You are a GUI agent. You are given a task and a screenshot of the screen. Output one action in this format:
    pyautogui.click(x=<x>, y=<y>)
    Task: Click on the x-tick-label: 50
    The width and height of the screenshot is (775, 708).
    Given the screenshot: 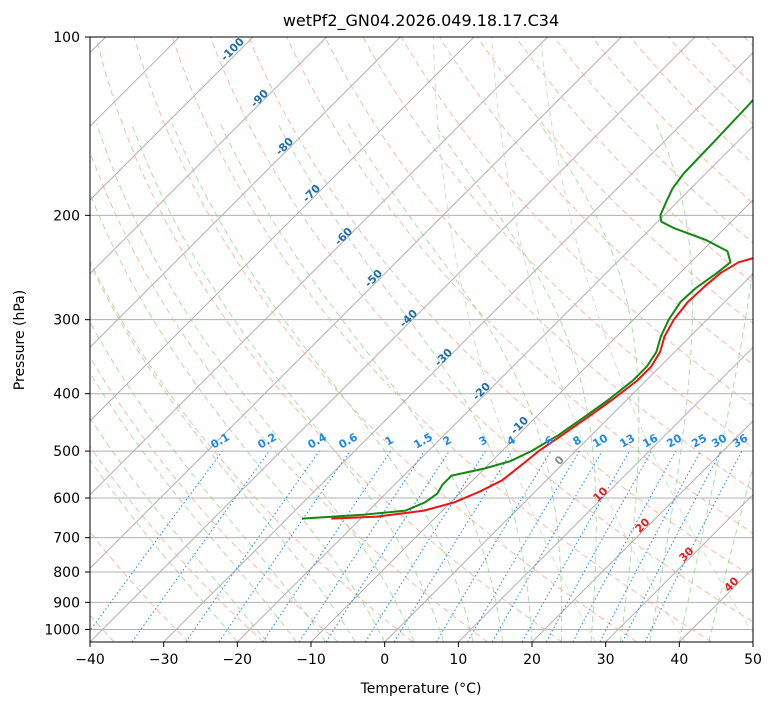 What is the action you would take?
    pyautogui.click(x=753, y=660)
    